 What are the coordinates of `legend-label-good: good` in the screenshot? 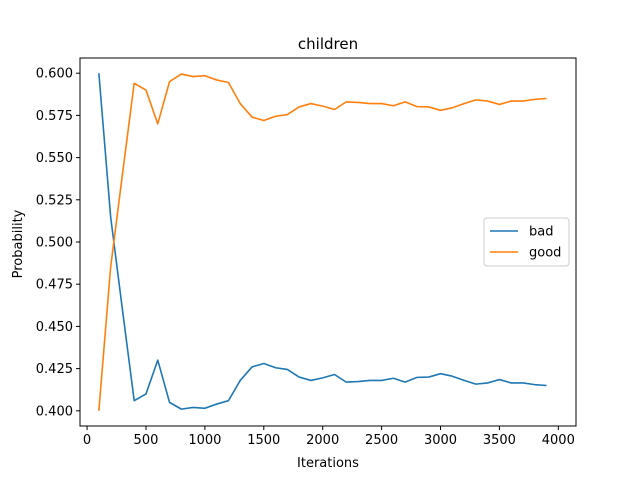 It's located at (545, 253).